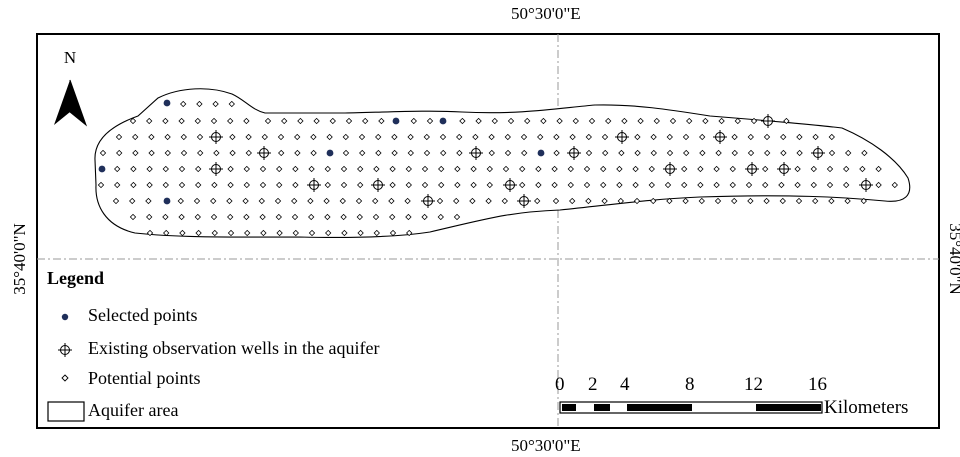  Describe the element at coordinates (546, 445) in the screenshot. I see `bottom-longitude-label: 50°30'0"E` at that location.